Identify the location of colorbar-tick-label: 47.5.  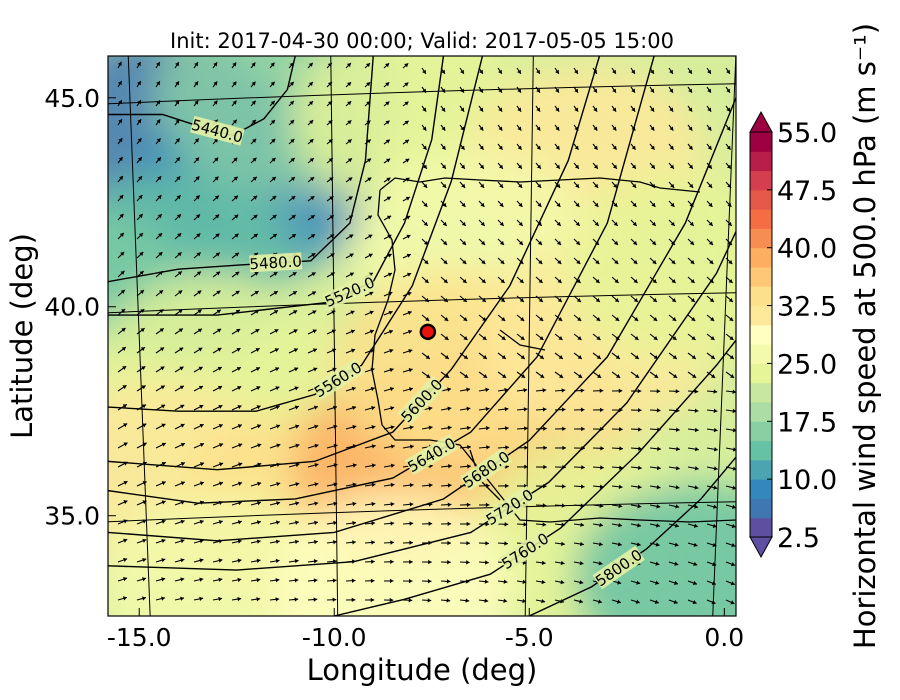
(807, 191).